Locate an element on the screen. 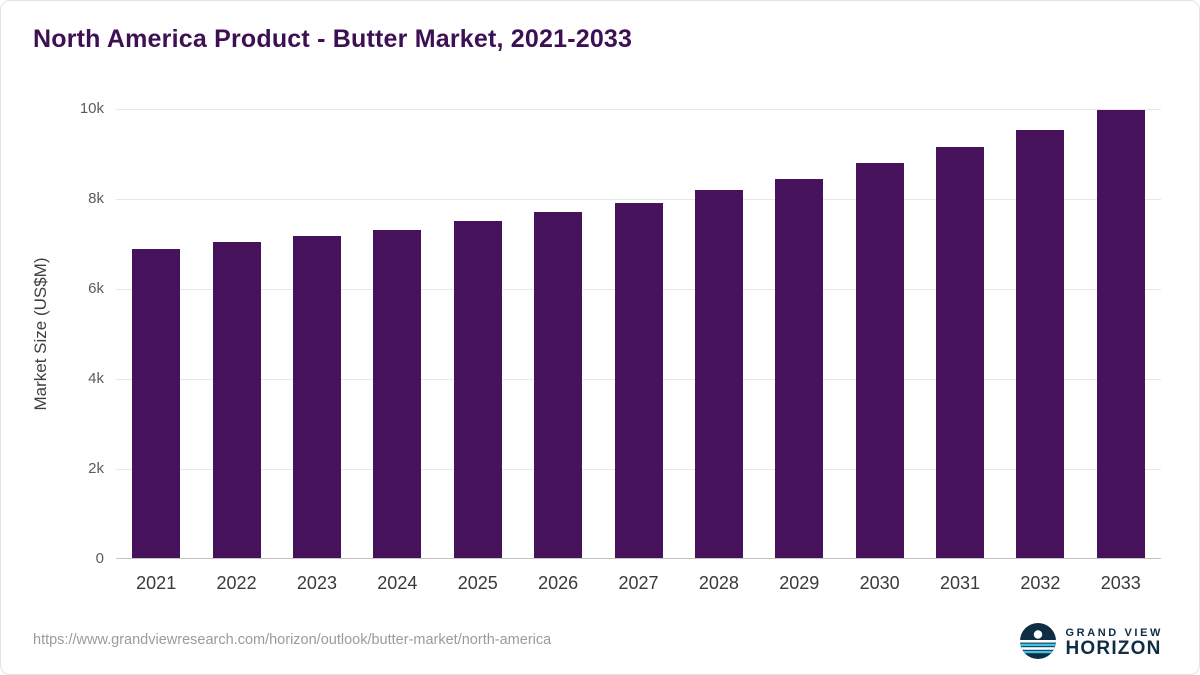  brand-line-horizon: HORIZON is located at coordinates (1113, 649).